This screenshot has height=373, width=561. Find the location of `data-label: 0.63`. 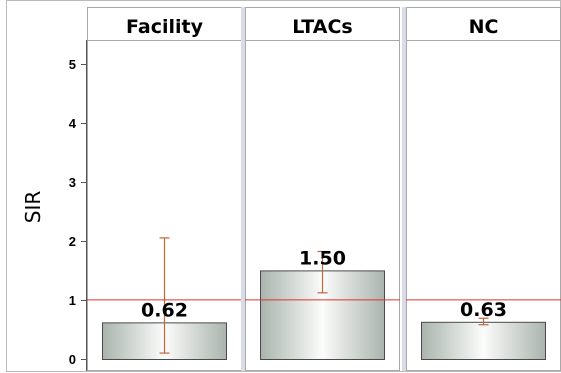

data-label: 0.63 is located at coordinates (483, 310).